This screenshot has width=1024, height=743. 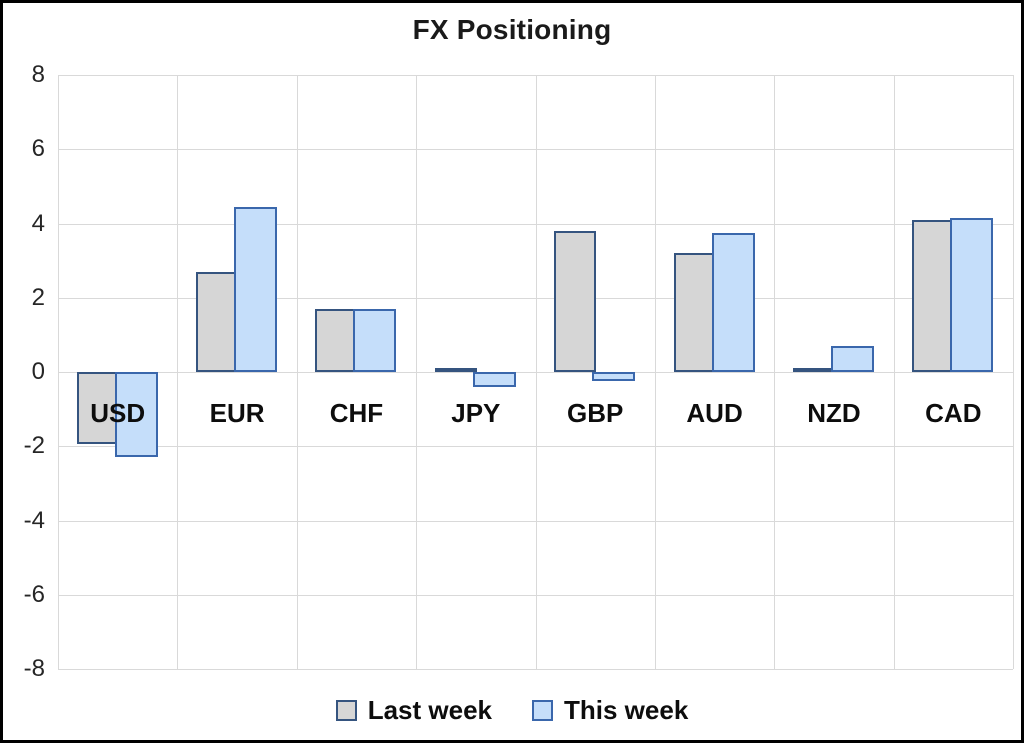 What do you see at coordinates (429, 710) in the screenshot?
I see `legend-label-last-week: Last week` at bounding box center [429, 710].